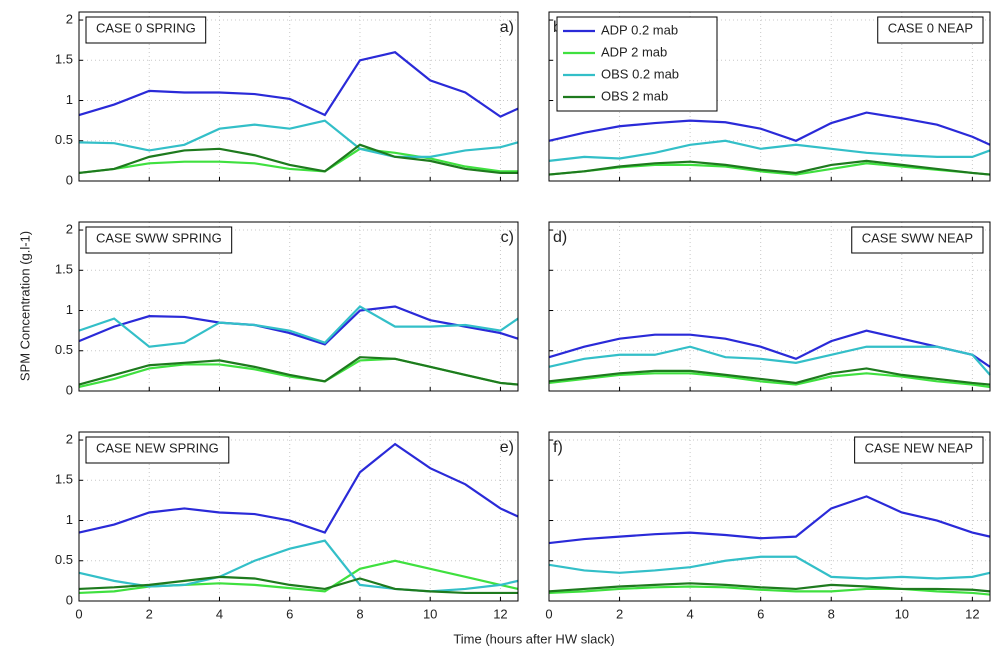 The width and height of the screenshot is (997, 653). I want to click on legend-label: OBS 2 mab, so click(634, 95).